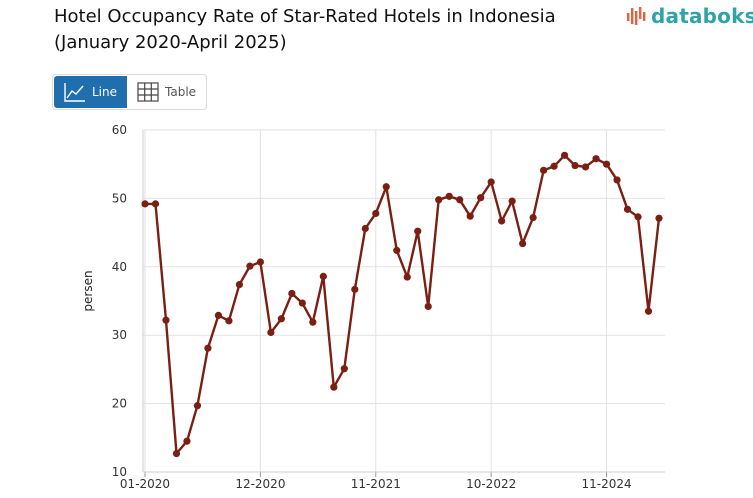 This screenshot has width=753, height=498. I want to click on chart-subtitle: (January 2020-April 2025), so click(170, 42).